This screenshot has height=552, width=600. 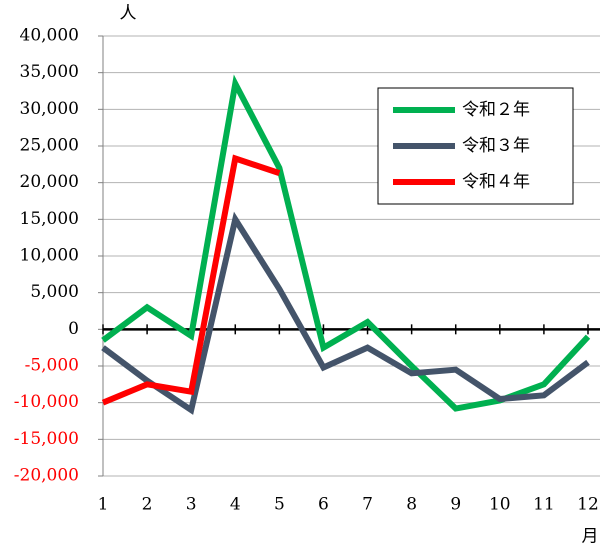 I want to click on x-tick-label: 8, so click(x=411, y=505).